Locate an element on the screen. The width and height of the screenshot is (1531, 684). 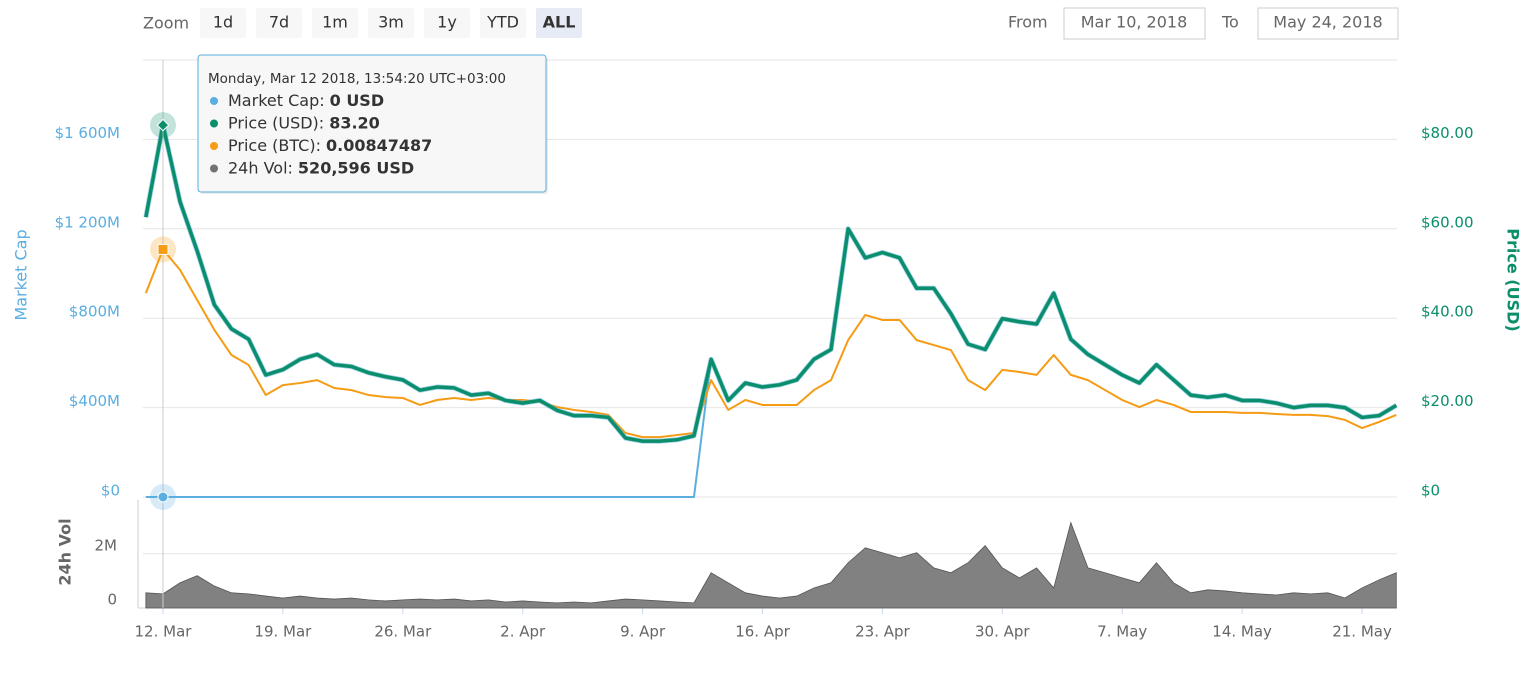
to-value: May 24, 2018 is located at coordinates (1327, 22).